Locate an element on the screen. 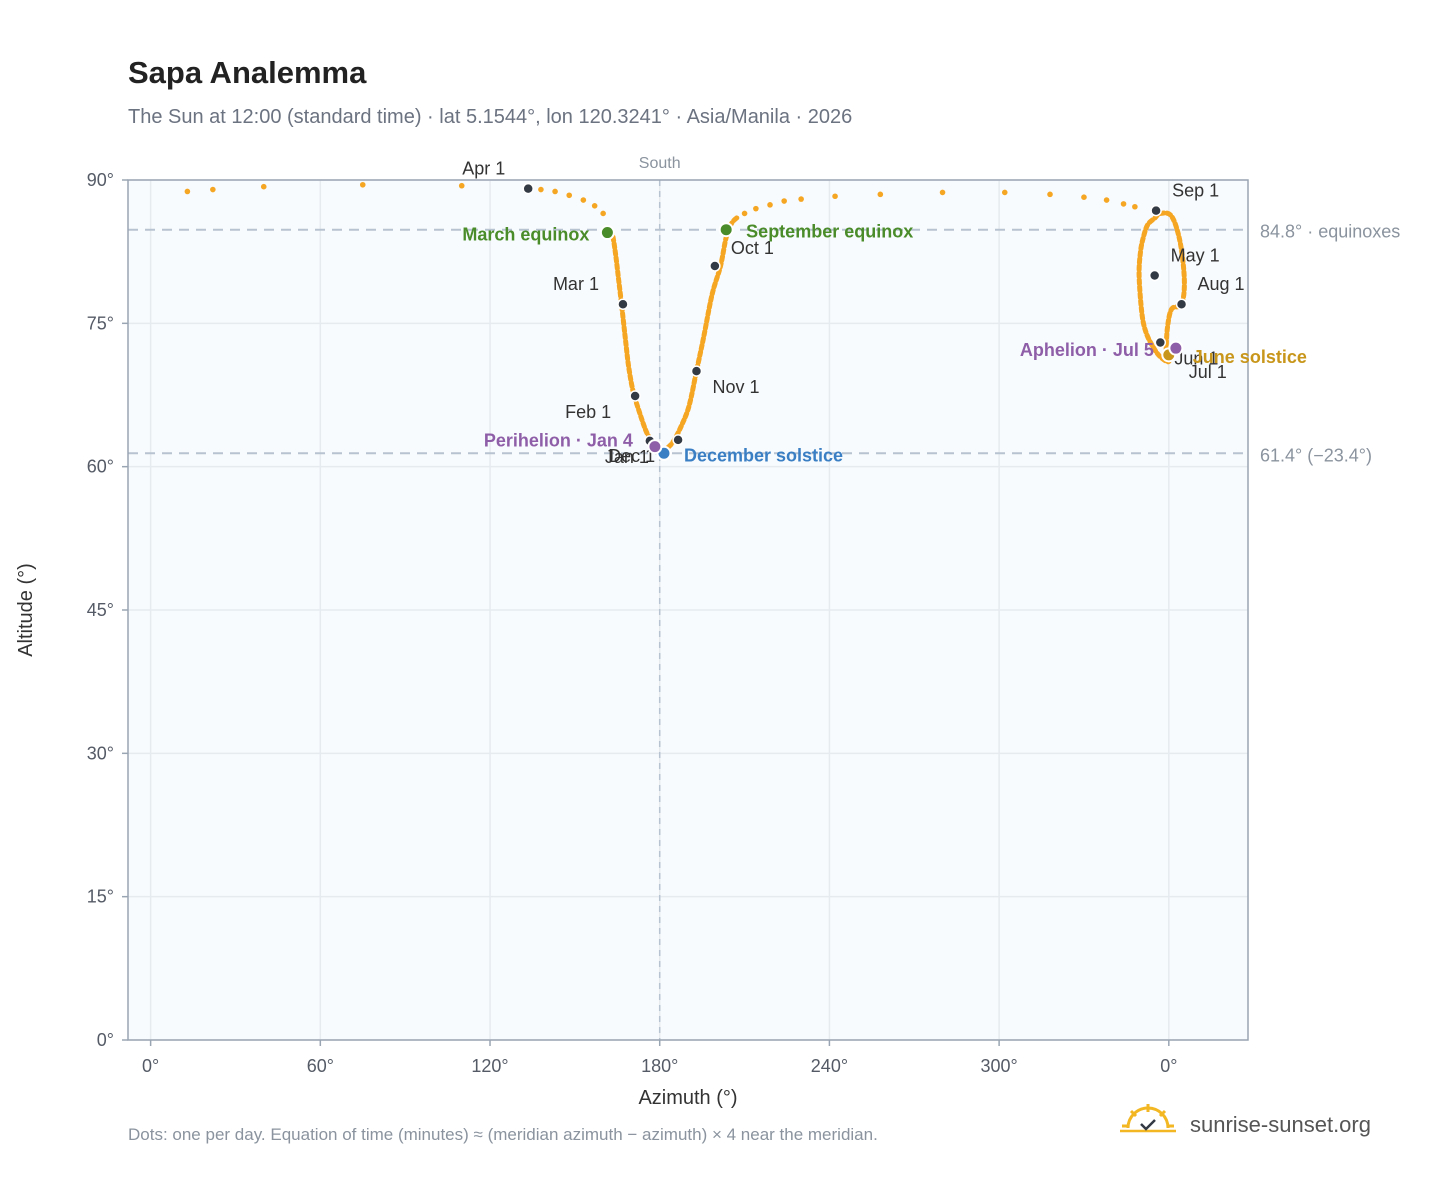 The height and width of the screenshot is (1188, 1448). event-label: December solstice is located at coordinates (763, 455).